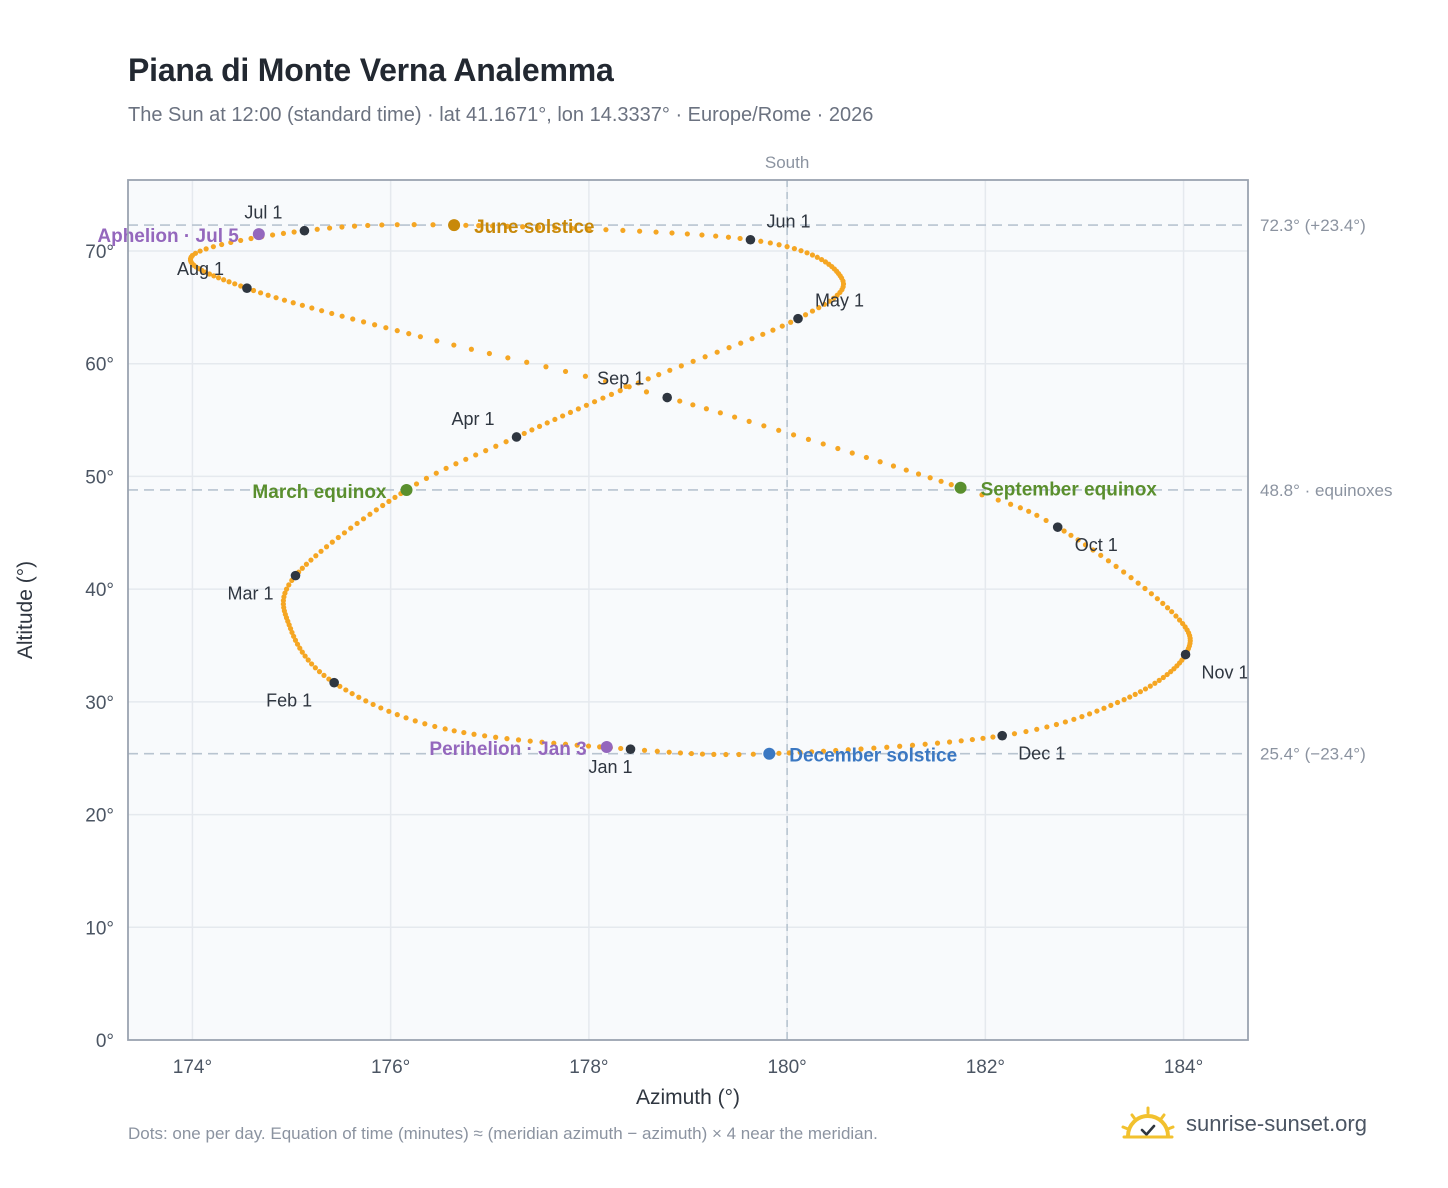 The width and height of the screenshot is (1448, 1188). Describe the element at coordinates (99, 477) in the screenshot. I see `y-tick-label: 50°` at that location.